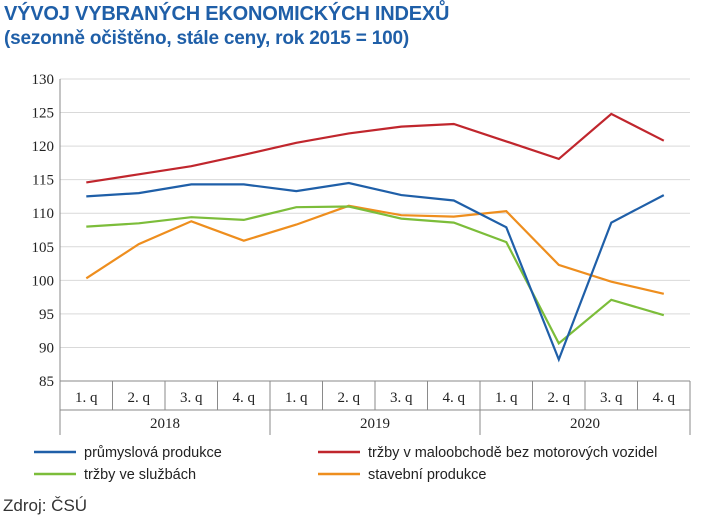 Image resolution: width=702 pixels, height=523 pixels. I want to click on y-tick-label: 85, so click(46, 382).